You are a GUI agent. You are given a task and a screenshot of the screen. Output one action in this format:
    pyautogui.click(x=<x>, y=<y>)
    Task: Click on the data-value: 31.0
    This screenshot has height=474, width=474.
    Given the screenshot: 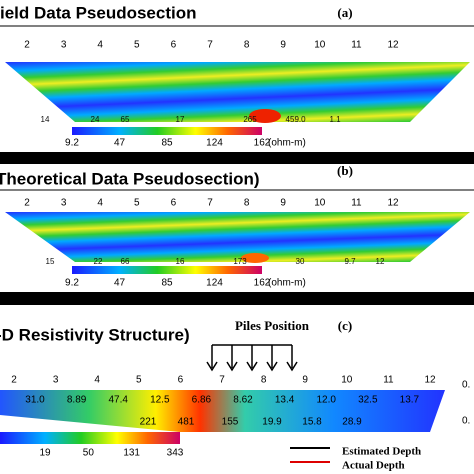 What is the action you would take?
    pyautogui.click(x=35, y=400)
    